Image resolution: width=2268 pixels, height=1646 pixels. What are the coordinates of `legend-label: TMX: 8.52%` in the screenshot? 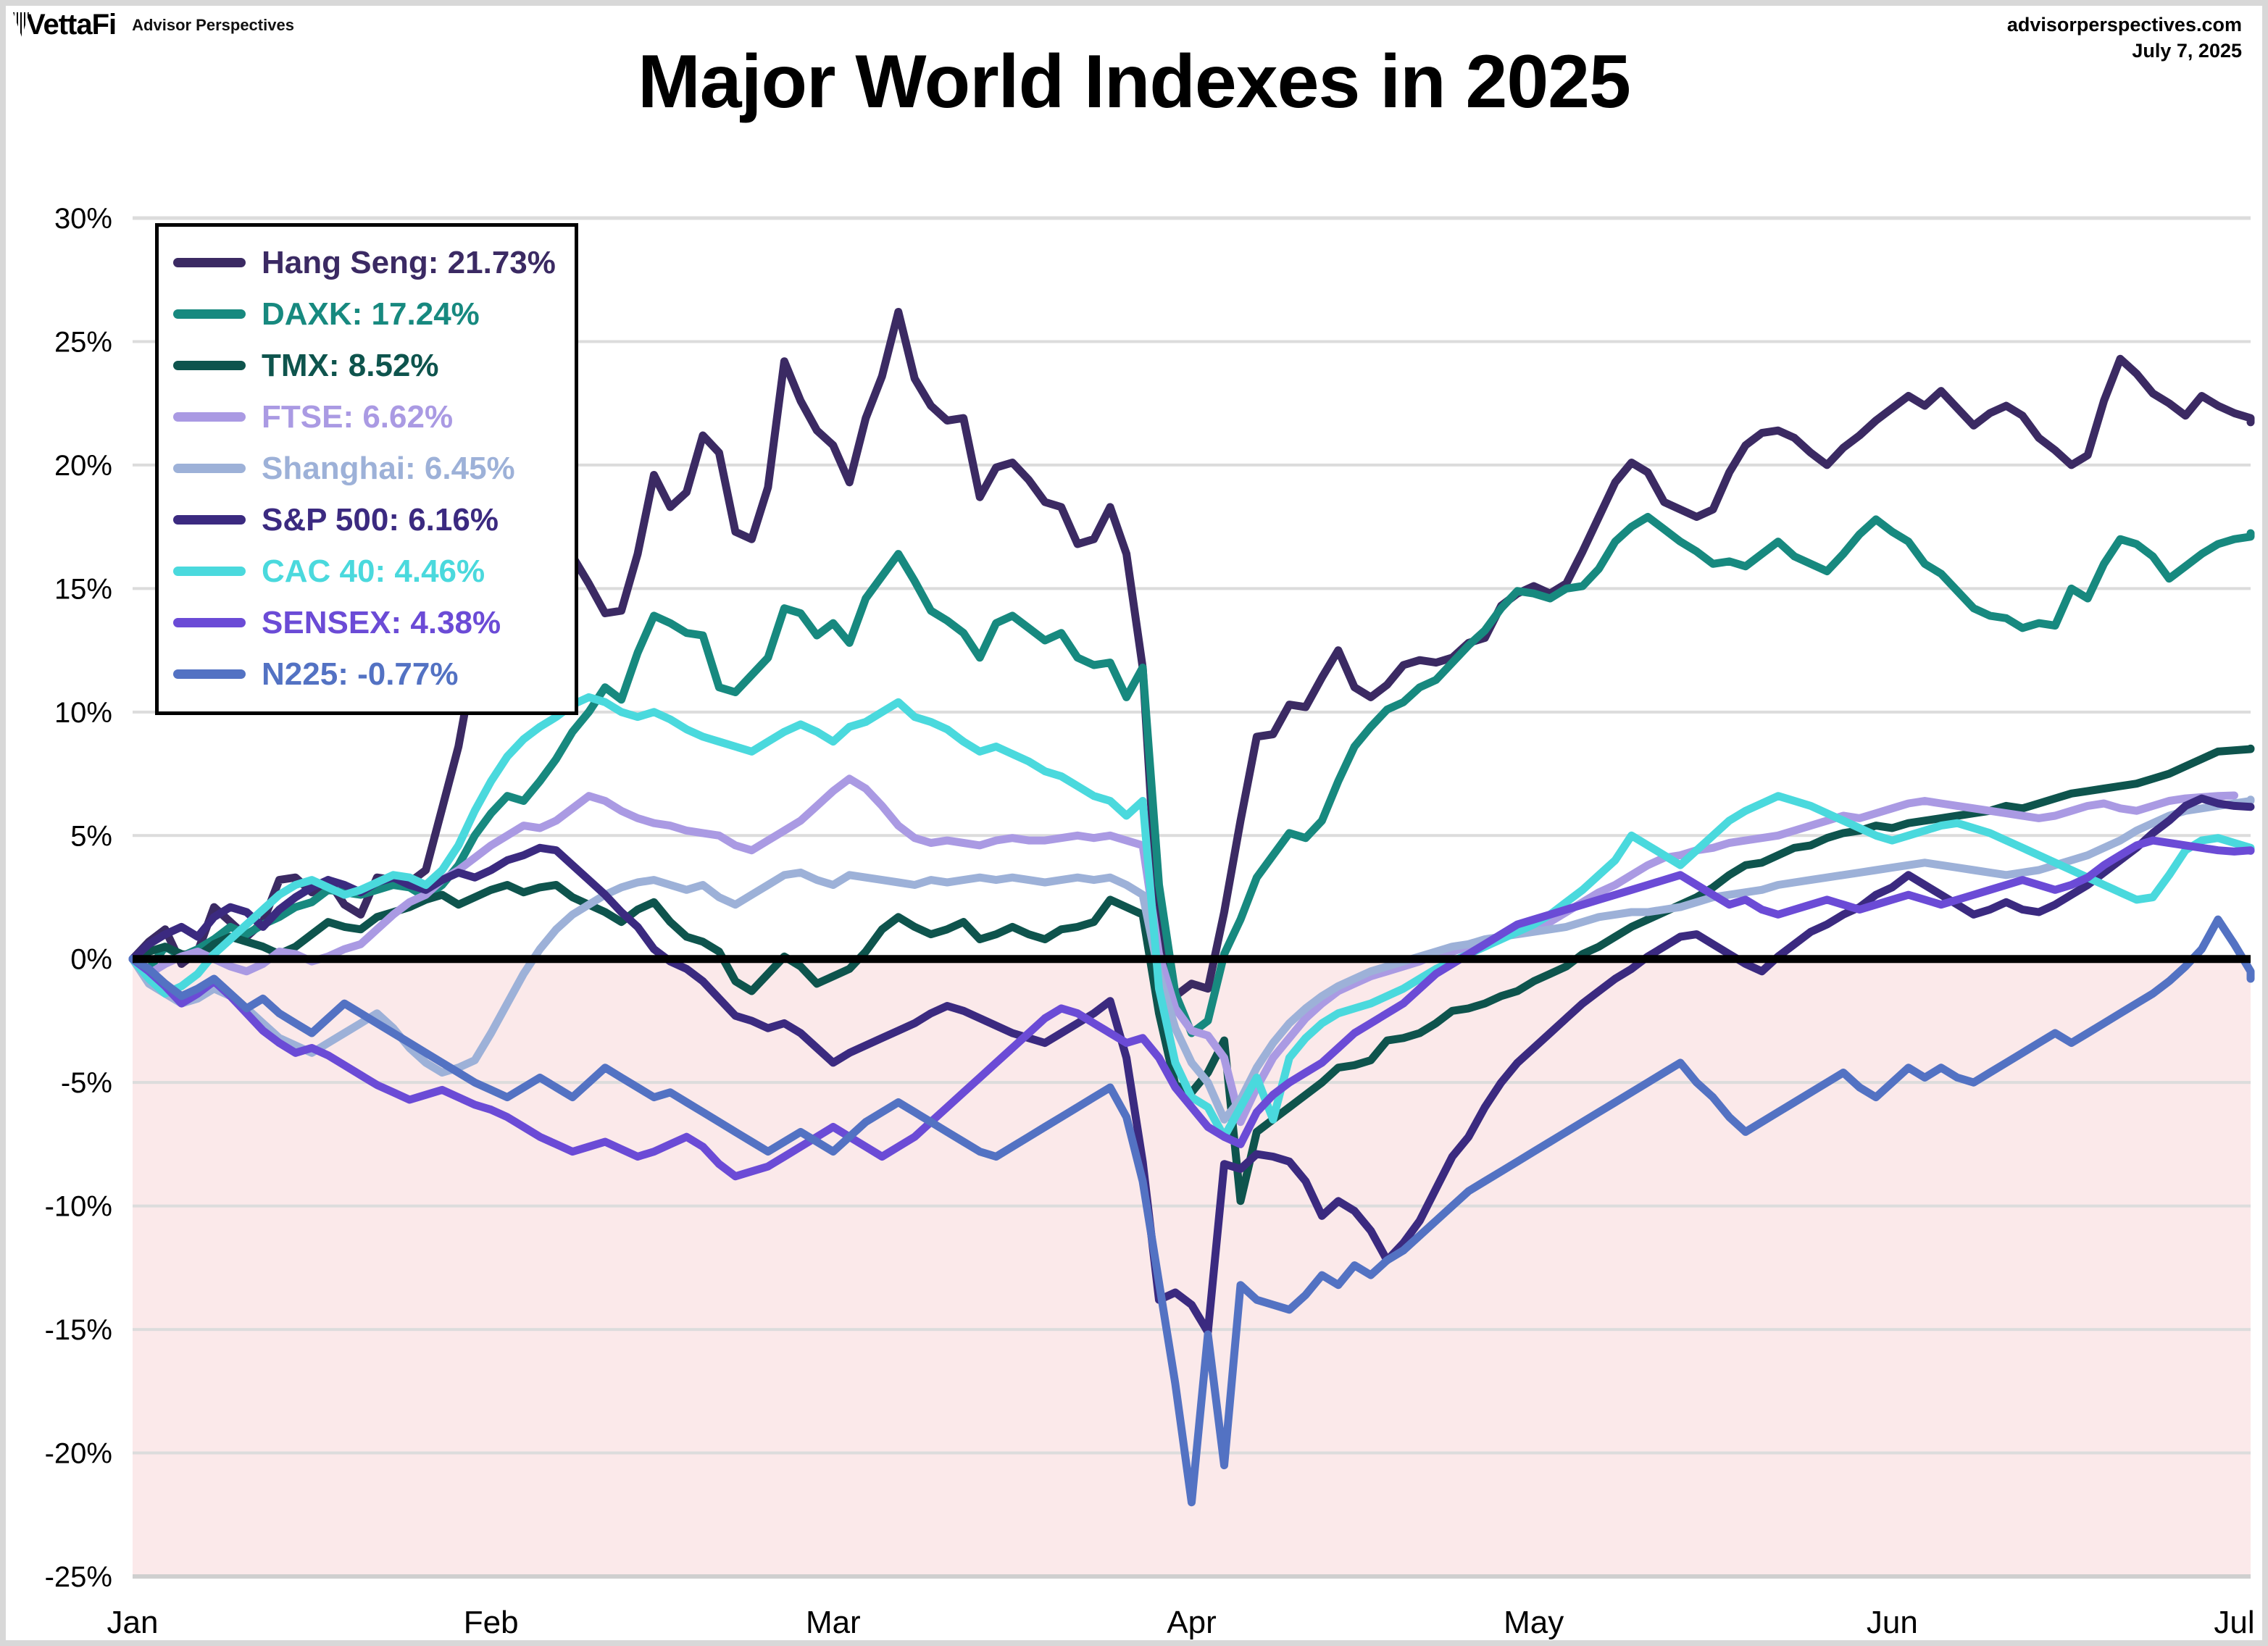 It's located at (351, 365).